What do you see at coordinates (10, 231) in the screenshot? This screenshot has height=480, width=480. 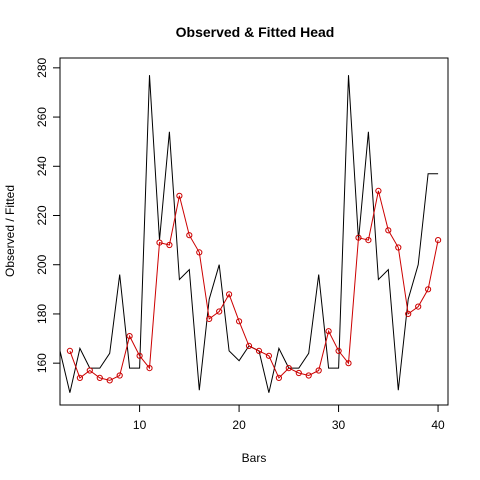 I see `y-axis-label: Observed / Fitted` at bounding box center [10, 231].